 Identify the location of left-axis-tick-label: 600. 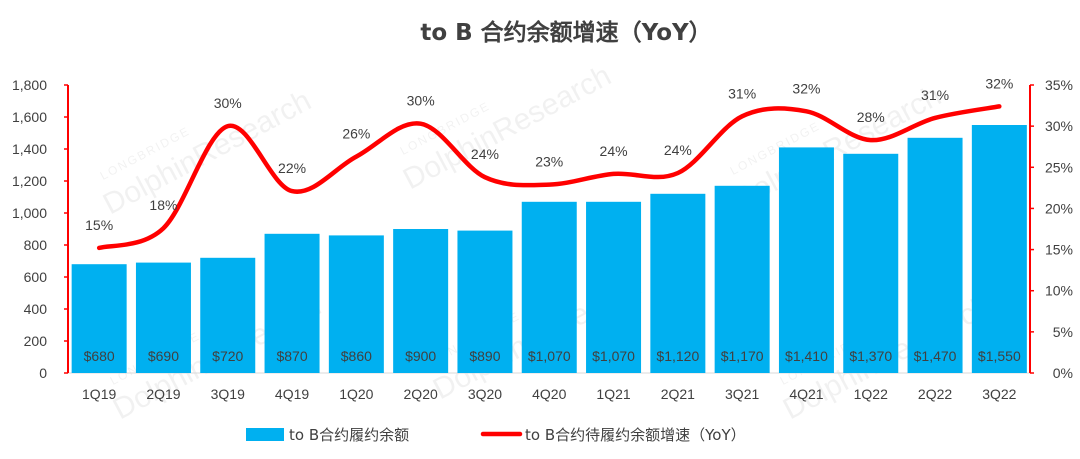
(36, 277).